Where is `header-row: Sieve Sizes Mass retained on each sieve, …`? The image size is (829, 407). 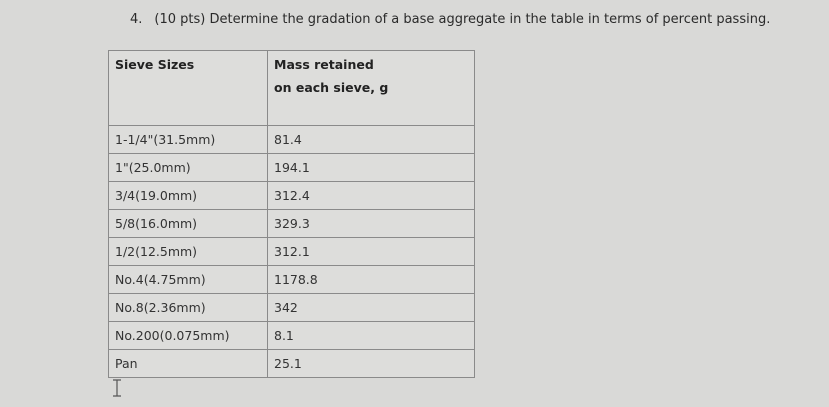
header-row: Sieve Sizes Mass retained on each sieve, … is located at coordinates (291, 88).